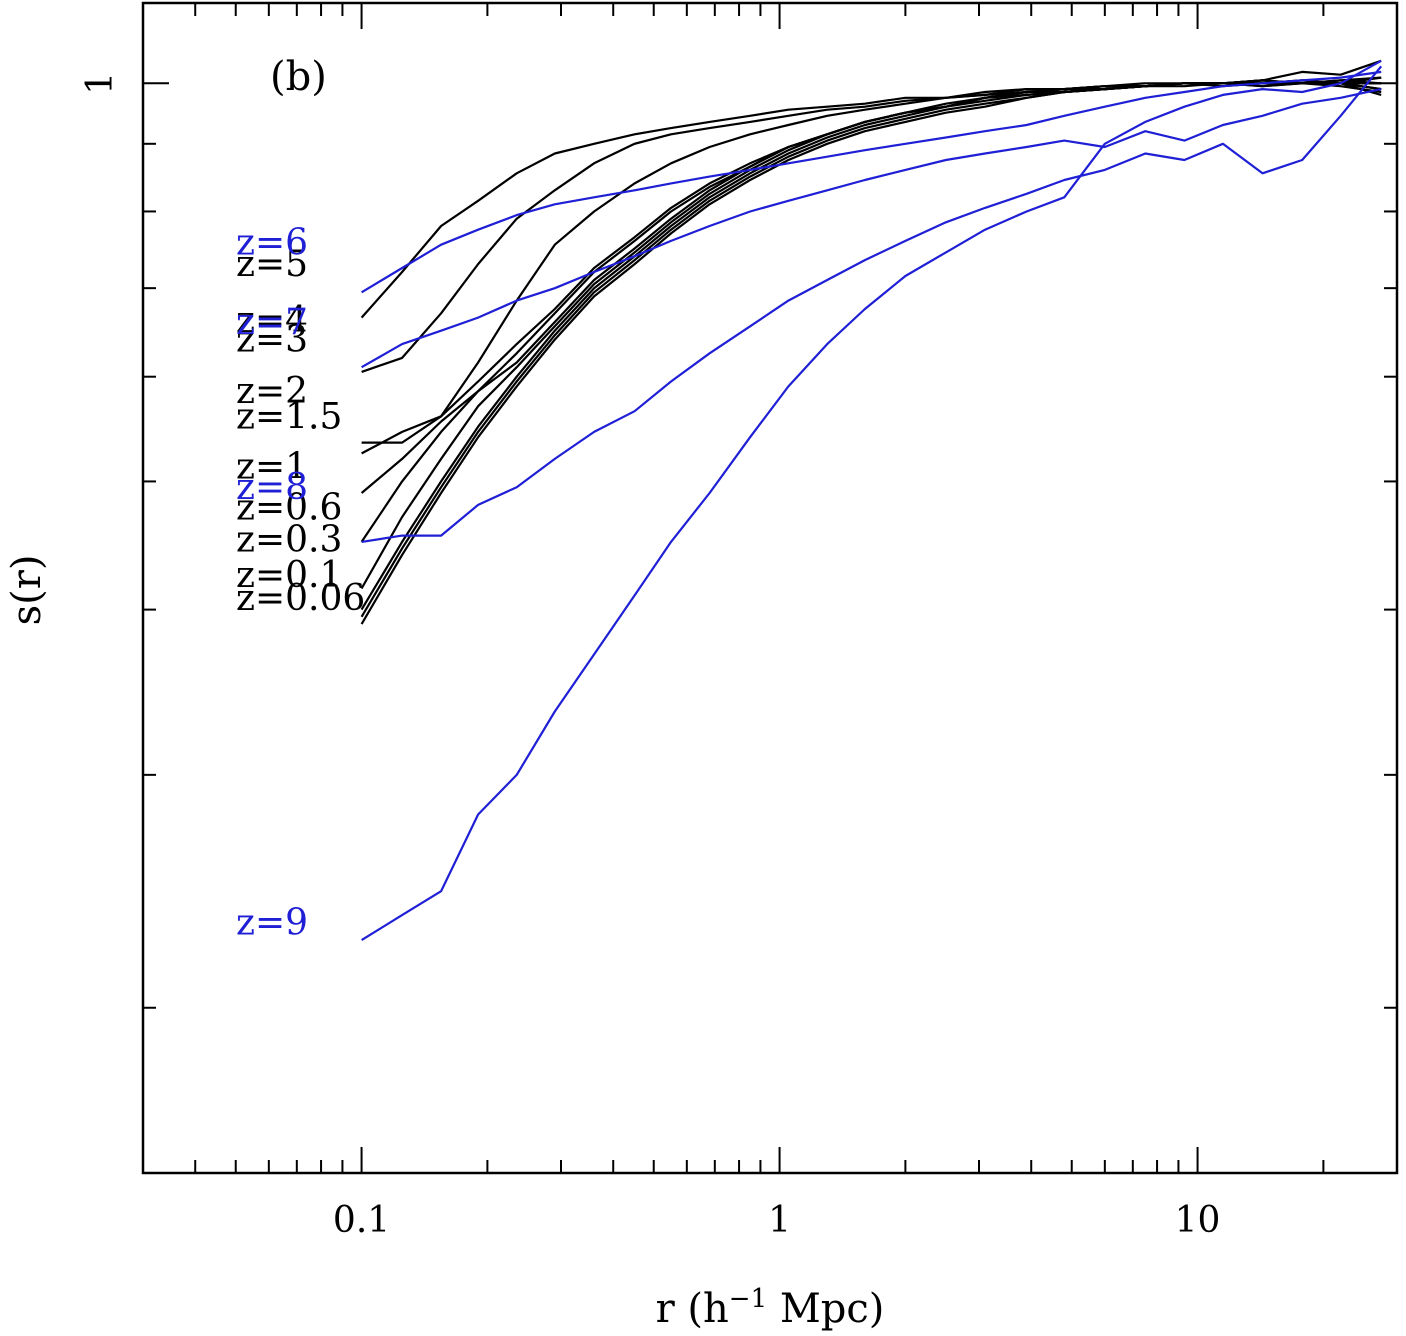 Image resolution: width=1406 pixels, height=1336 pixels. What do you see at coordinates (272, 467) in the screenshot?
I see `series-label: z=1` at bounding box center [272, 467].